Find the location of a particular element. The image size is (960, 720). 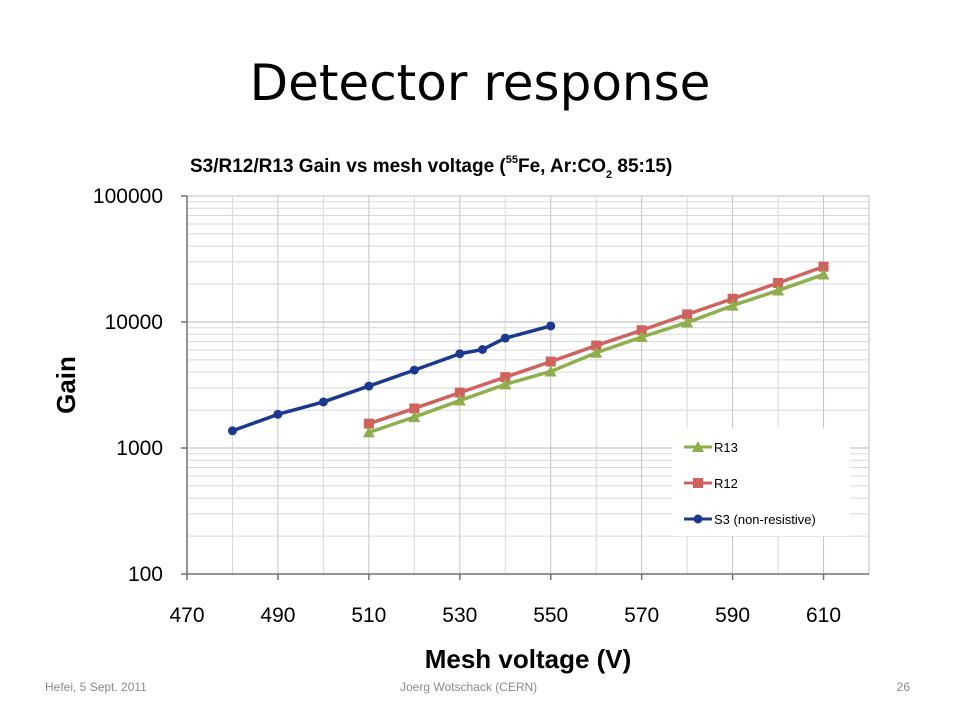

chart-title-isotope-mass: 55 is located at coordinates (511, 160).